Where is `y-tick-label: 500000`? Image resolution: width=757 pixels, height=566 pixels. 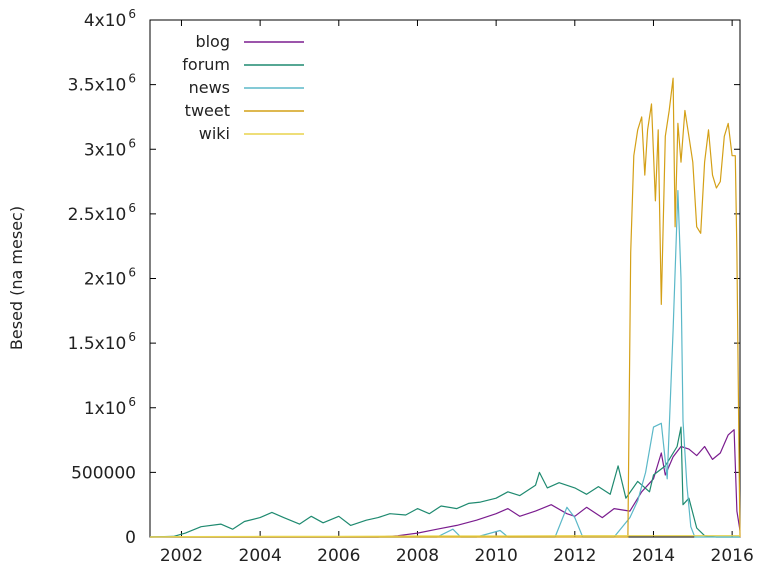
y-tick-label: 500000 is located at coordinates (103, 473).